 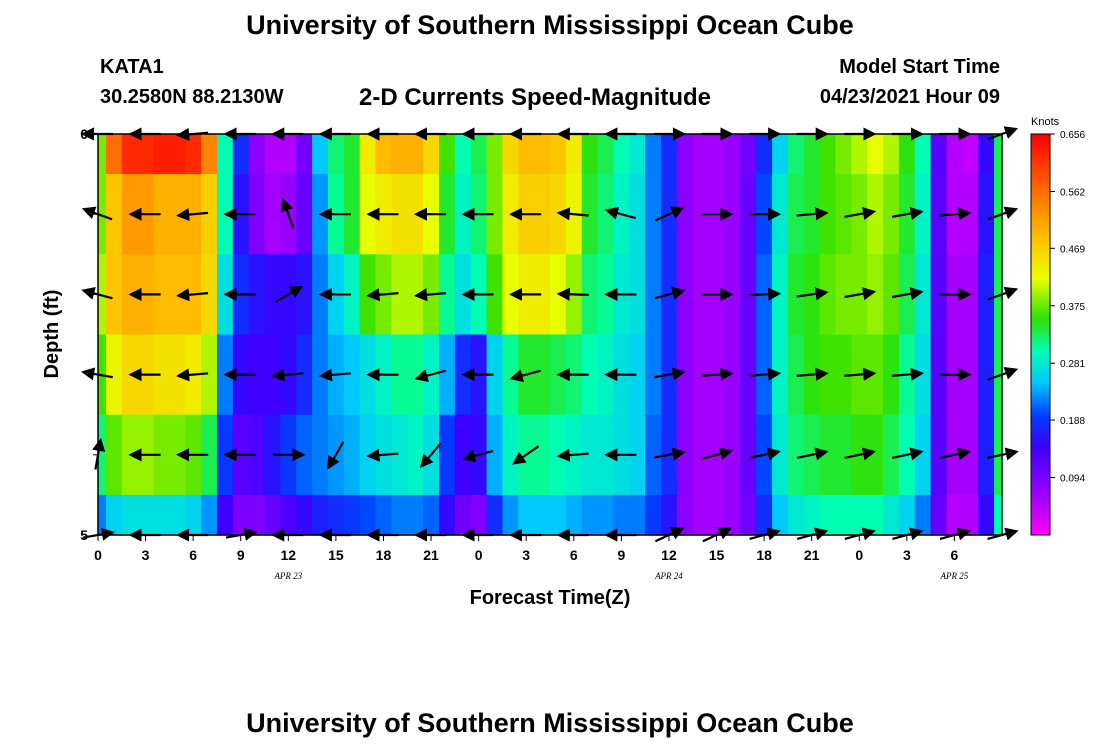 I want to click on colorbar-tick-label: 0.562, so click(x=1072, y=192).